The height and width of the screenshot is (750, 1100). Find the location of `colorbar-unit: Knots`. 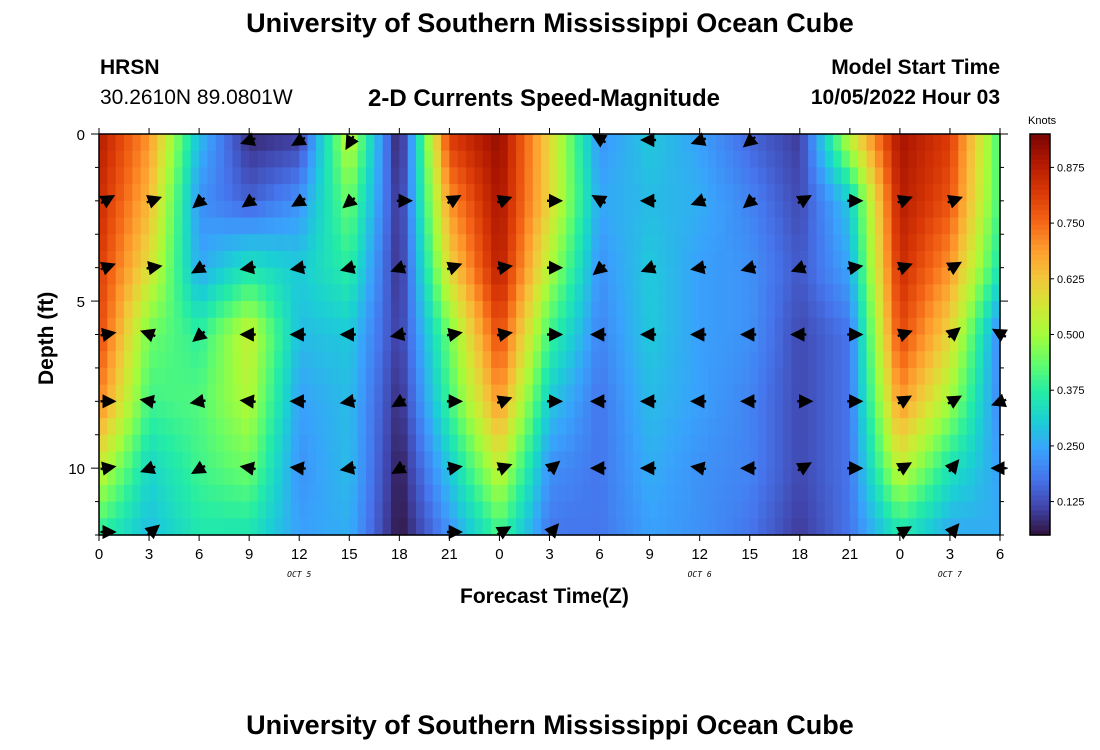

colorbar-unit: Knots is located at coordinates (1042, 121).